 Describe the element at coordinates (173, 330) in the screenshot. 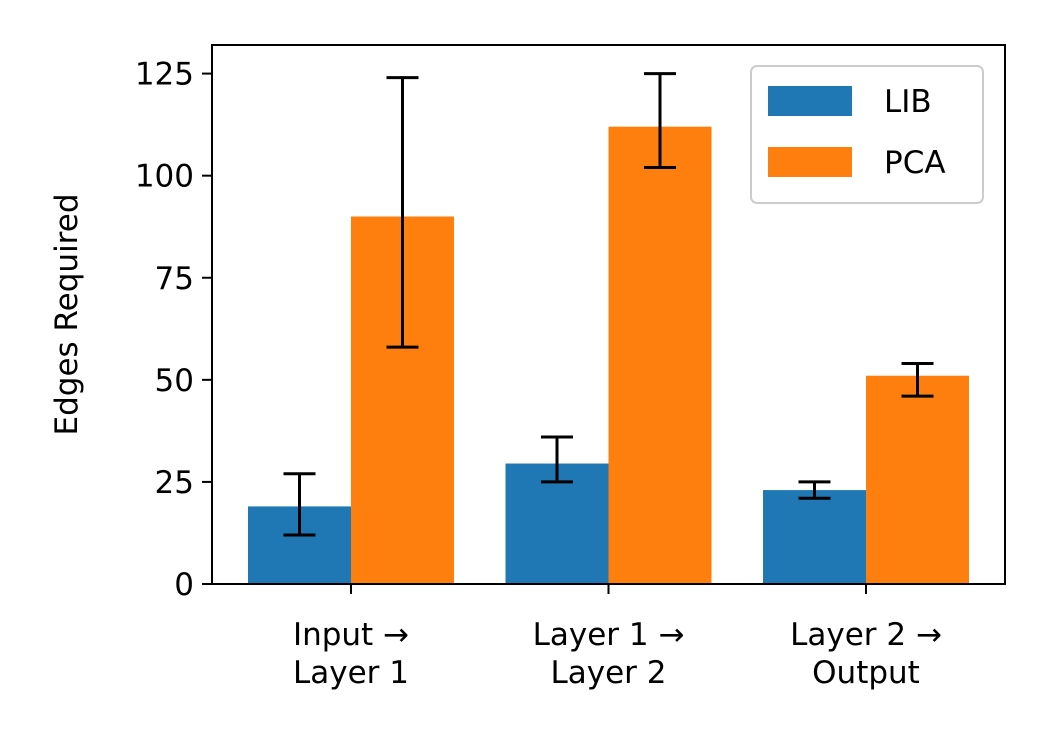

I see `y-axis: 0 25 50 75 100 125` at that location.